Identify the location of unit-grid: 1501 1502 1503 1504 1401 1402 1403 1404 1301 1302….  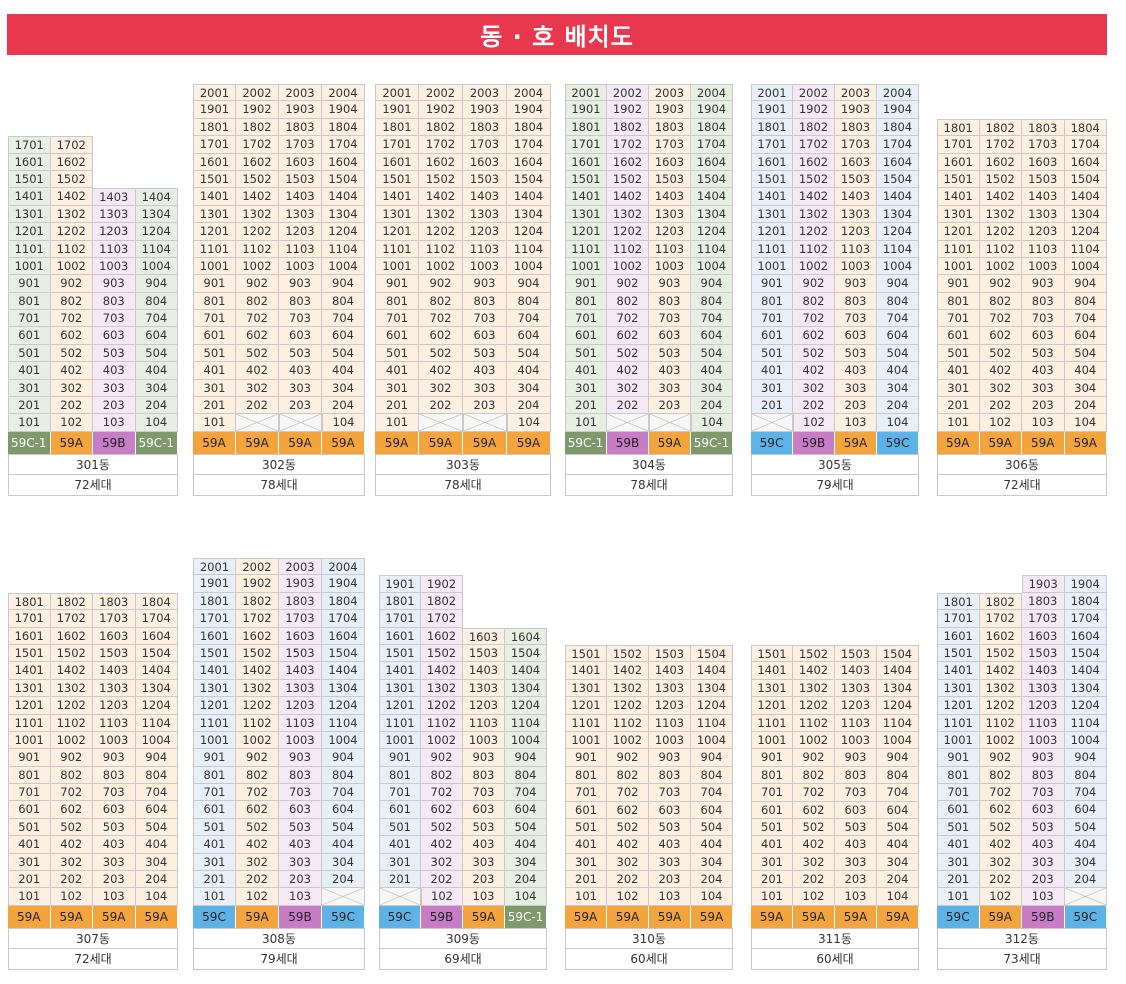
(835, 775).